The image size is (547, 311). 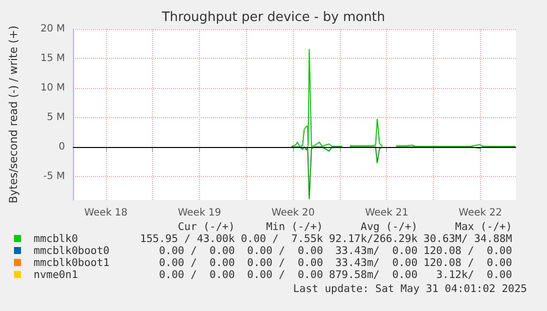 What do you see at coordinates (410, 289) in the screenshot?
I see `text: Last update: Sat May 31 04:01:02 2025` at bounding box center [410, 289].